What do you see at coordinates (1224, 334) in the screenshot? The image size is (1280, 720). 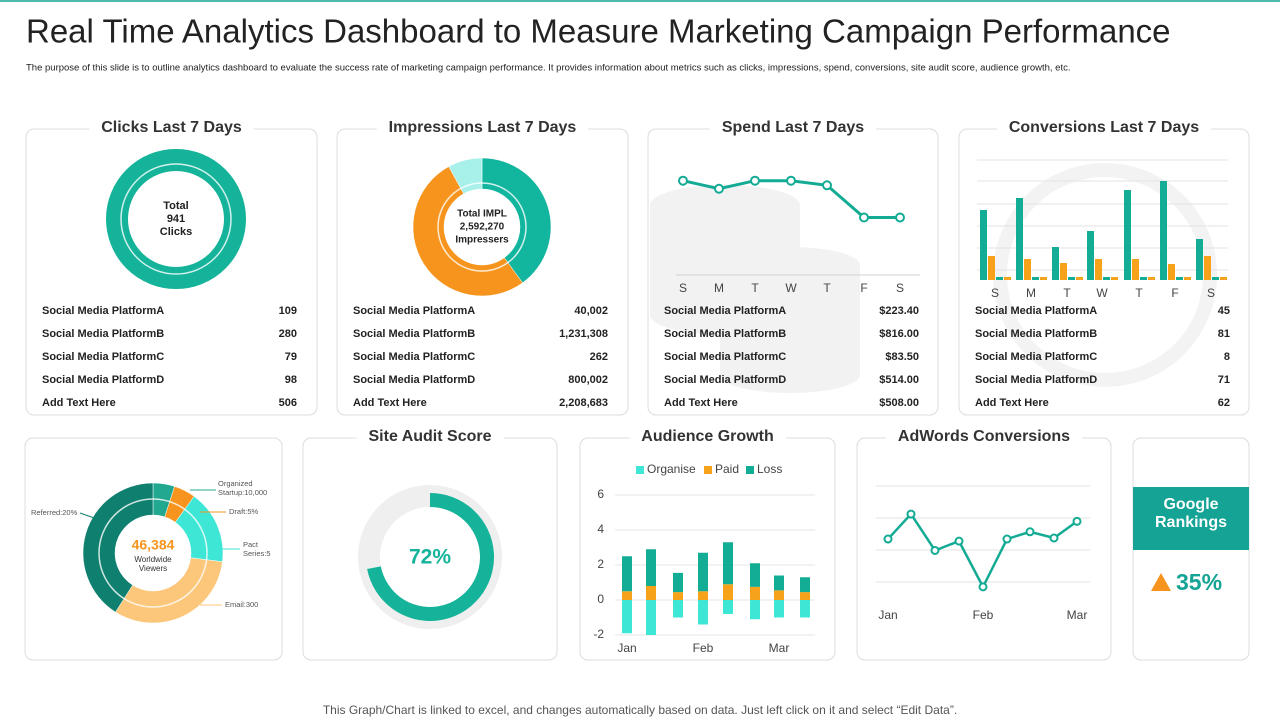 I see `row-value: 81` at bounding box center [1224, 334].